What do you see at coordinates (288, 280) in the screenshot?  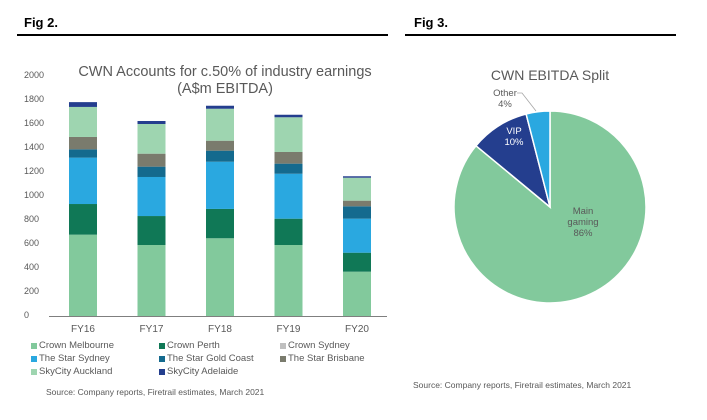 I see `bar-segment-crown-melbourne-fy19` at bounding box center [288, 280].